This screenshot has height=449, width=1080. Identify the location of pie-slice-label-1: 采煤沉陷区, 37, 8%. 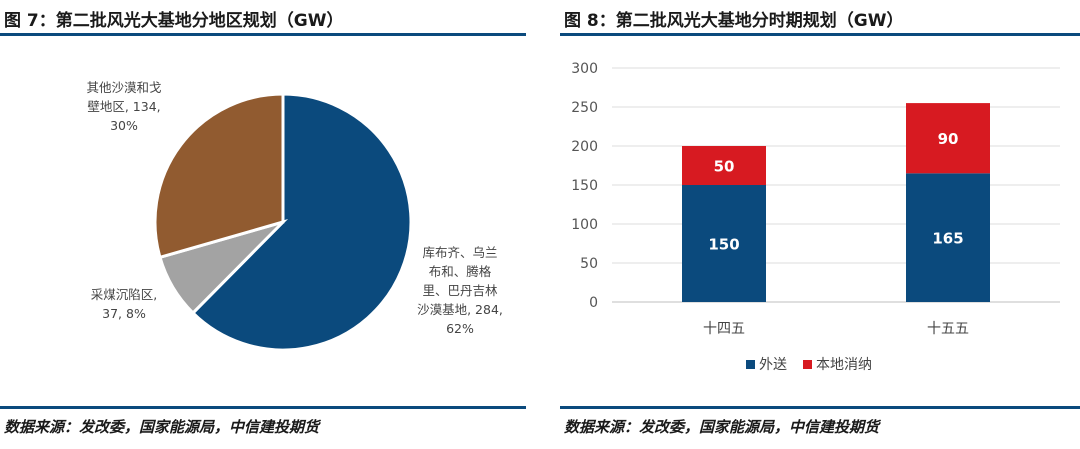
(124, 304).